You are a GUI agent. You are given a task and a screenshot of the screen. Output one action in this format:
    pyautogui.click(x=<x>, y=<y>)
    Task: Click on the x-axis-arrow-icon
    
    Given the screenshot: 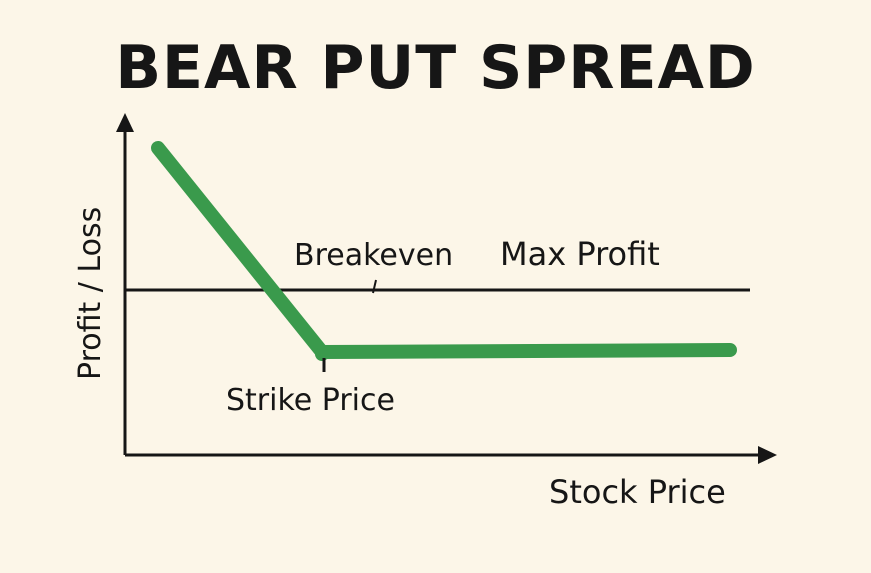 What is the action you would take?
    pyautogui.click(x=767, y=455)
    